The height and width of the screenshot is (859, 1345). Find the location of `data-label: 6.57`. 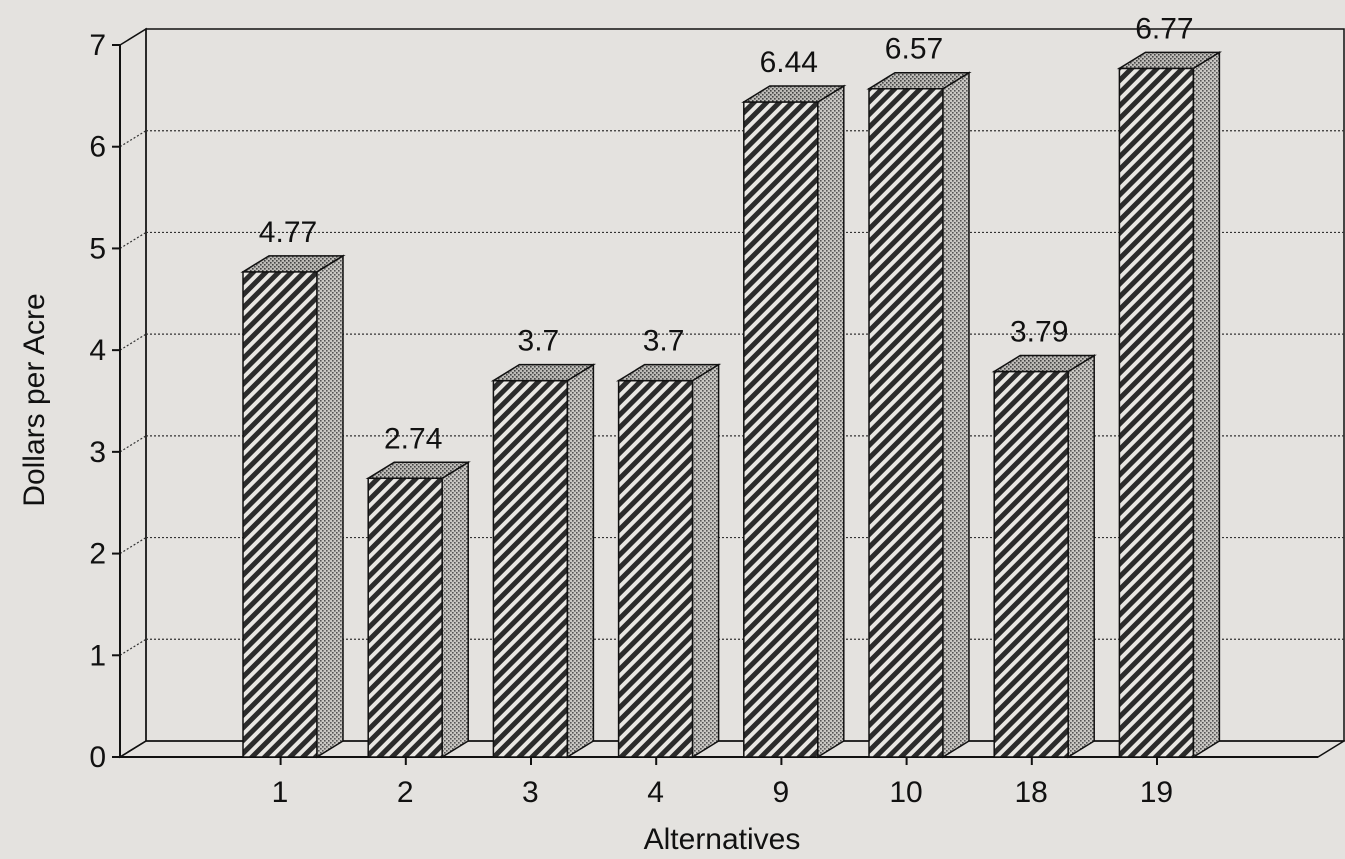

data-label: 6.57 is located at coordinates (914, 49).